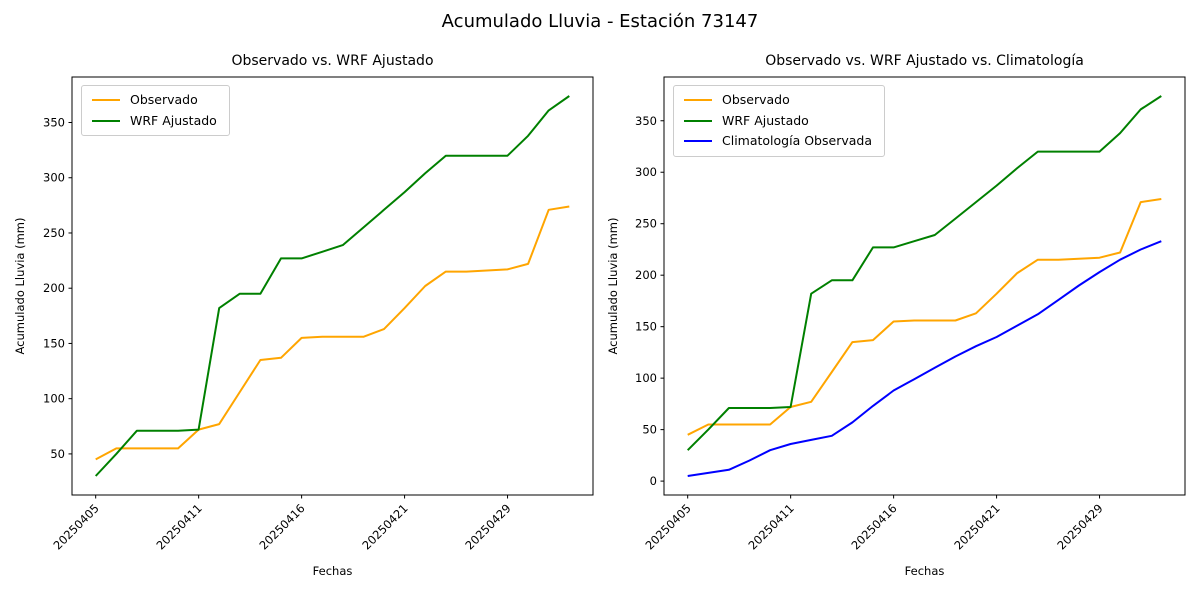  Describe the element at coordinates (613, 286) in the screenshot. I see `right-plot-ylabel: Acumulado Lluvia (mm)` at that location.